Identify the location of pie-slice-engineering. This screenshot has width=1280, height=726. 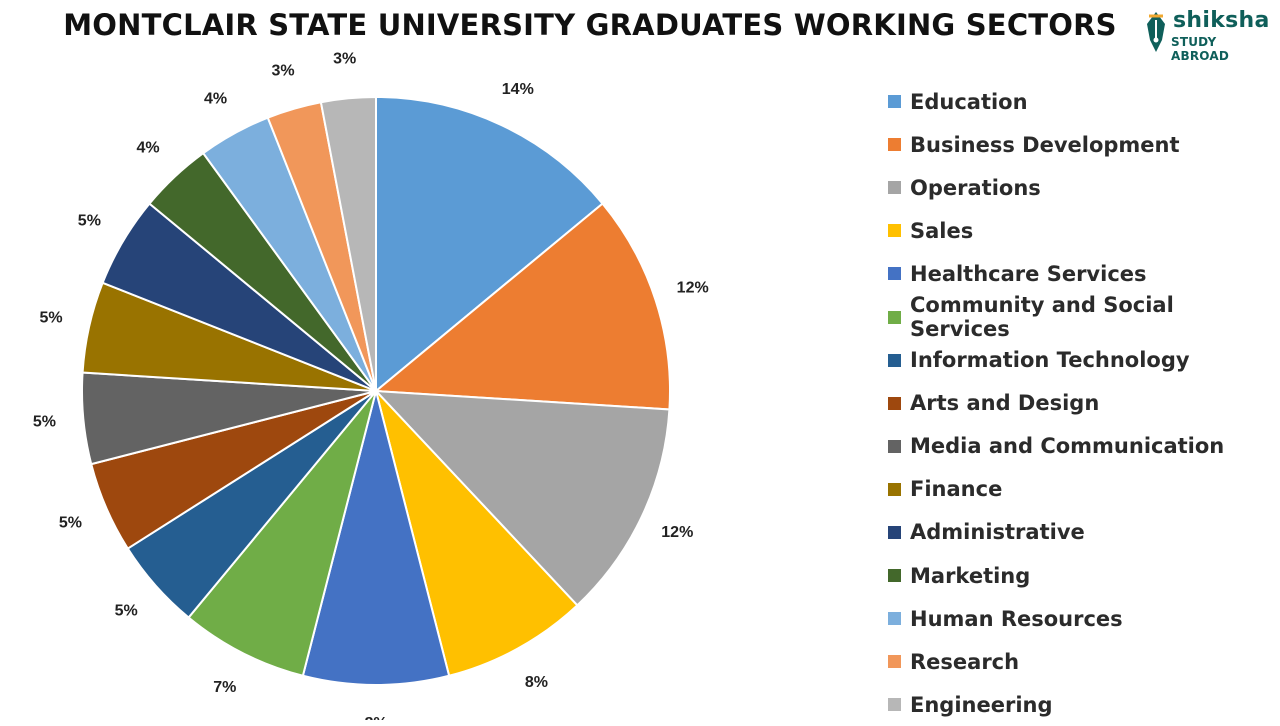
(348, 243).